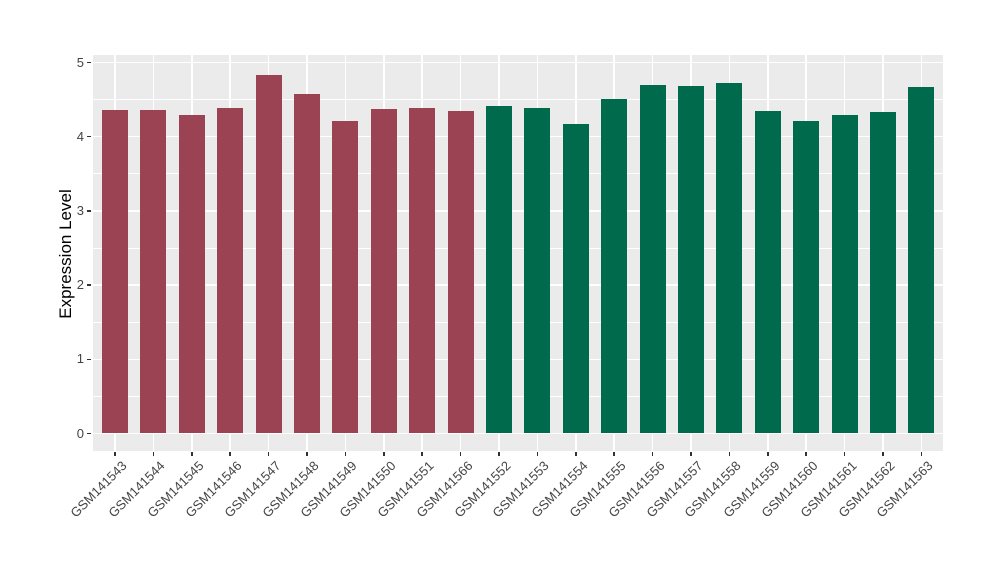  Describe the element at coordinates (345, 277) in the screenshot. I see `bar-GSM141549` at that location.